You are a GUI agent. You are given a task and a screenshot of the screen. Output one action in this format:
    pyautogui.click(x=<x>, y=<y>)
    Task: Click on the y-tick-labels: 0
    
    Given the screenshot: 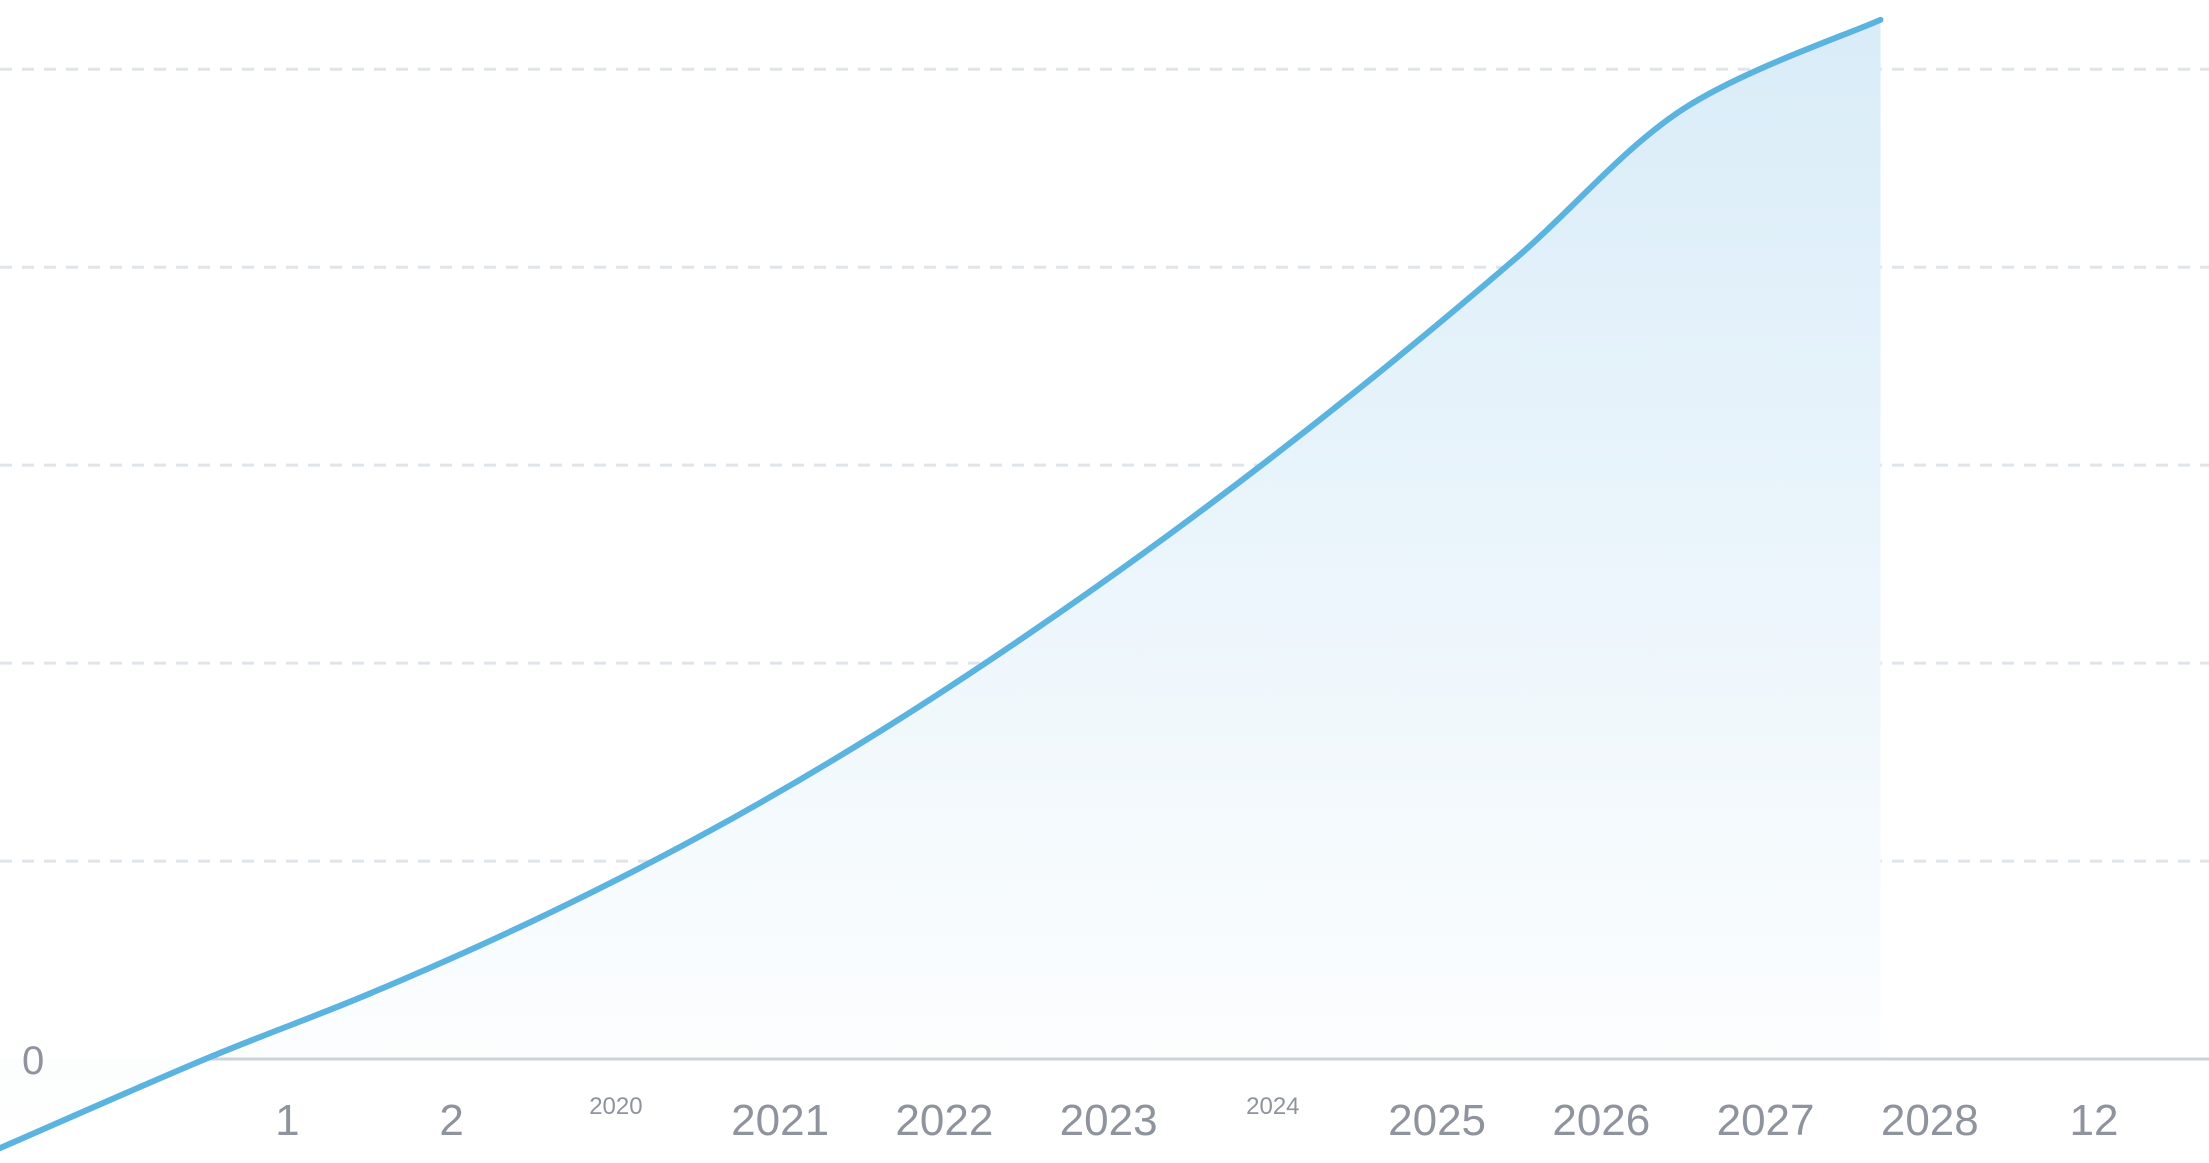 What is the action you would take?
    pyautogui.click(x=33, y=1061)
    